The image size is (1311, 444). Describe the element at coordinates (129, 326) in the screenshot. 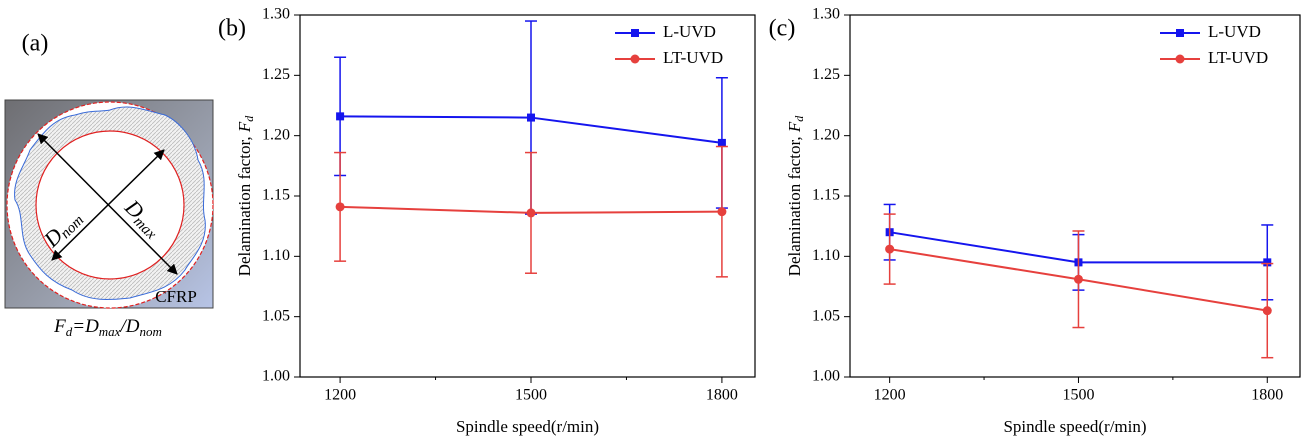

I see `formula-part: /D` at that location.